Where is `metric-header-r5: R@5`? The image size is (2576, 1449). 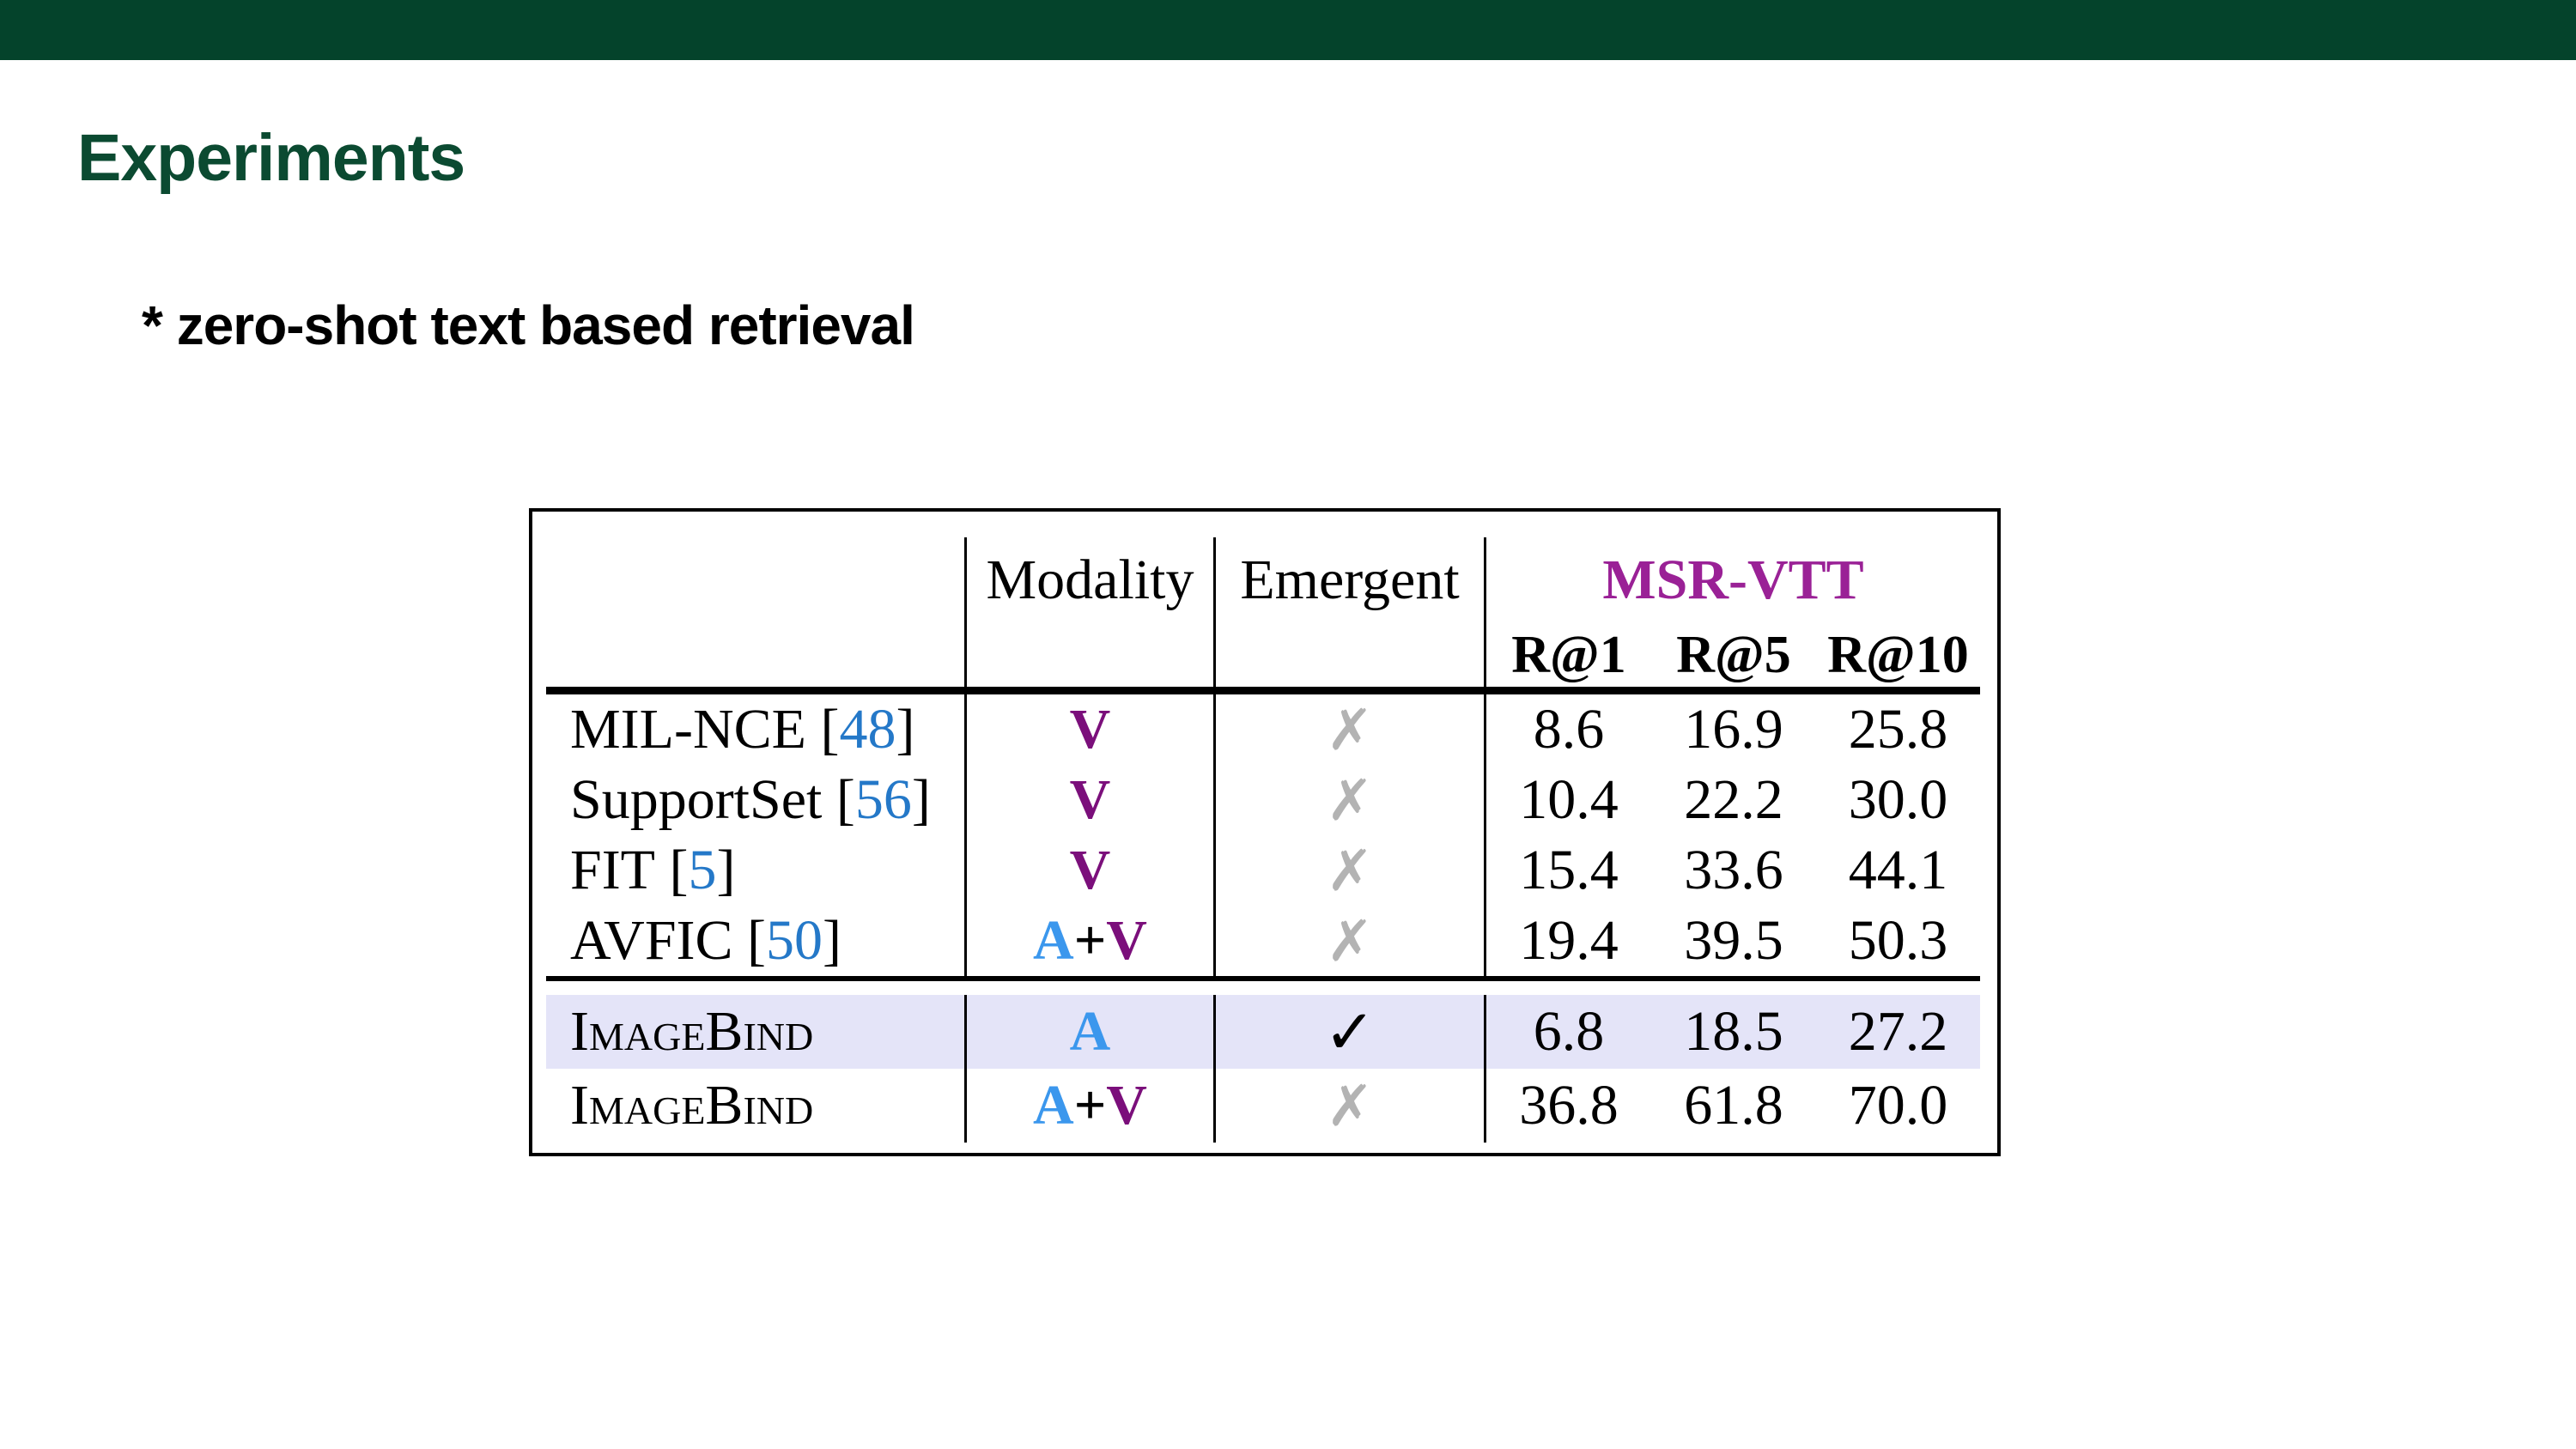
metric-header-r5: R@5 is located at coordinates (1733, 654).